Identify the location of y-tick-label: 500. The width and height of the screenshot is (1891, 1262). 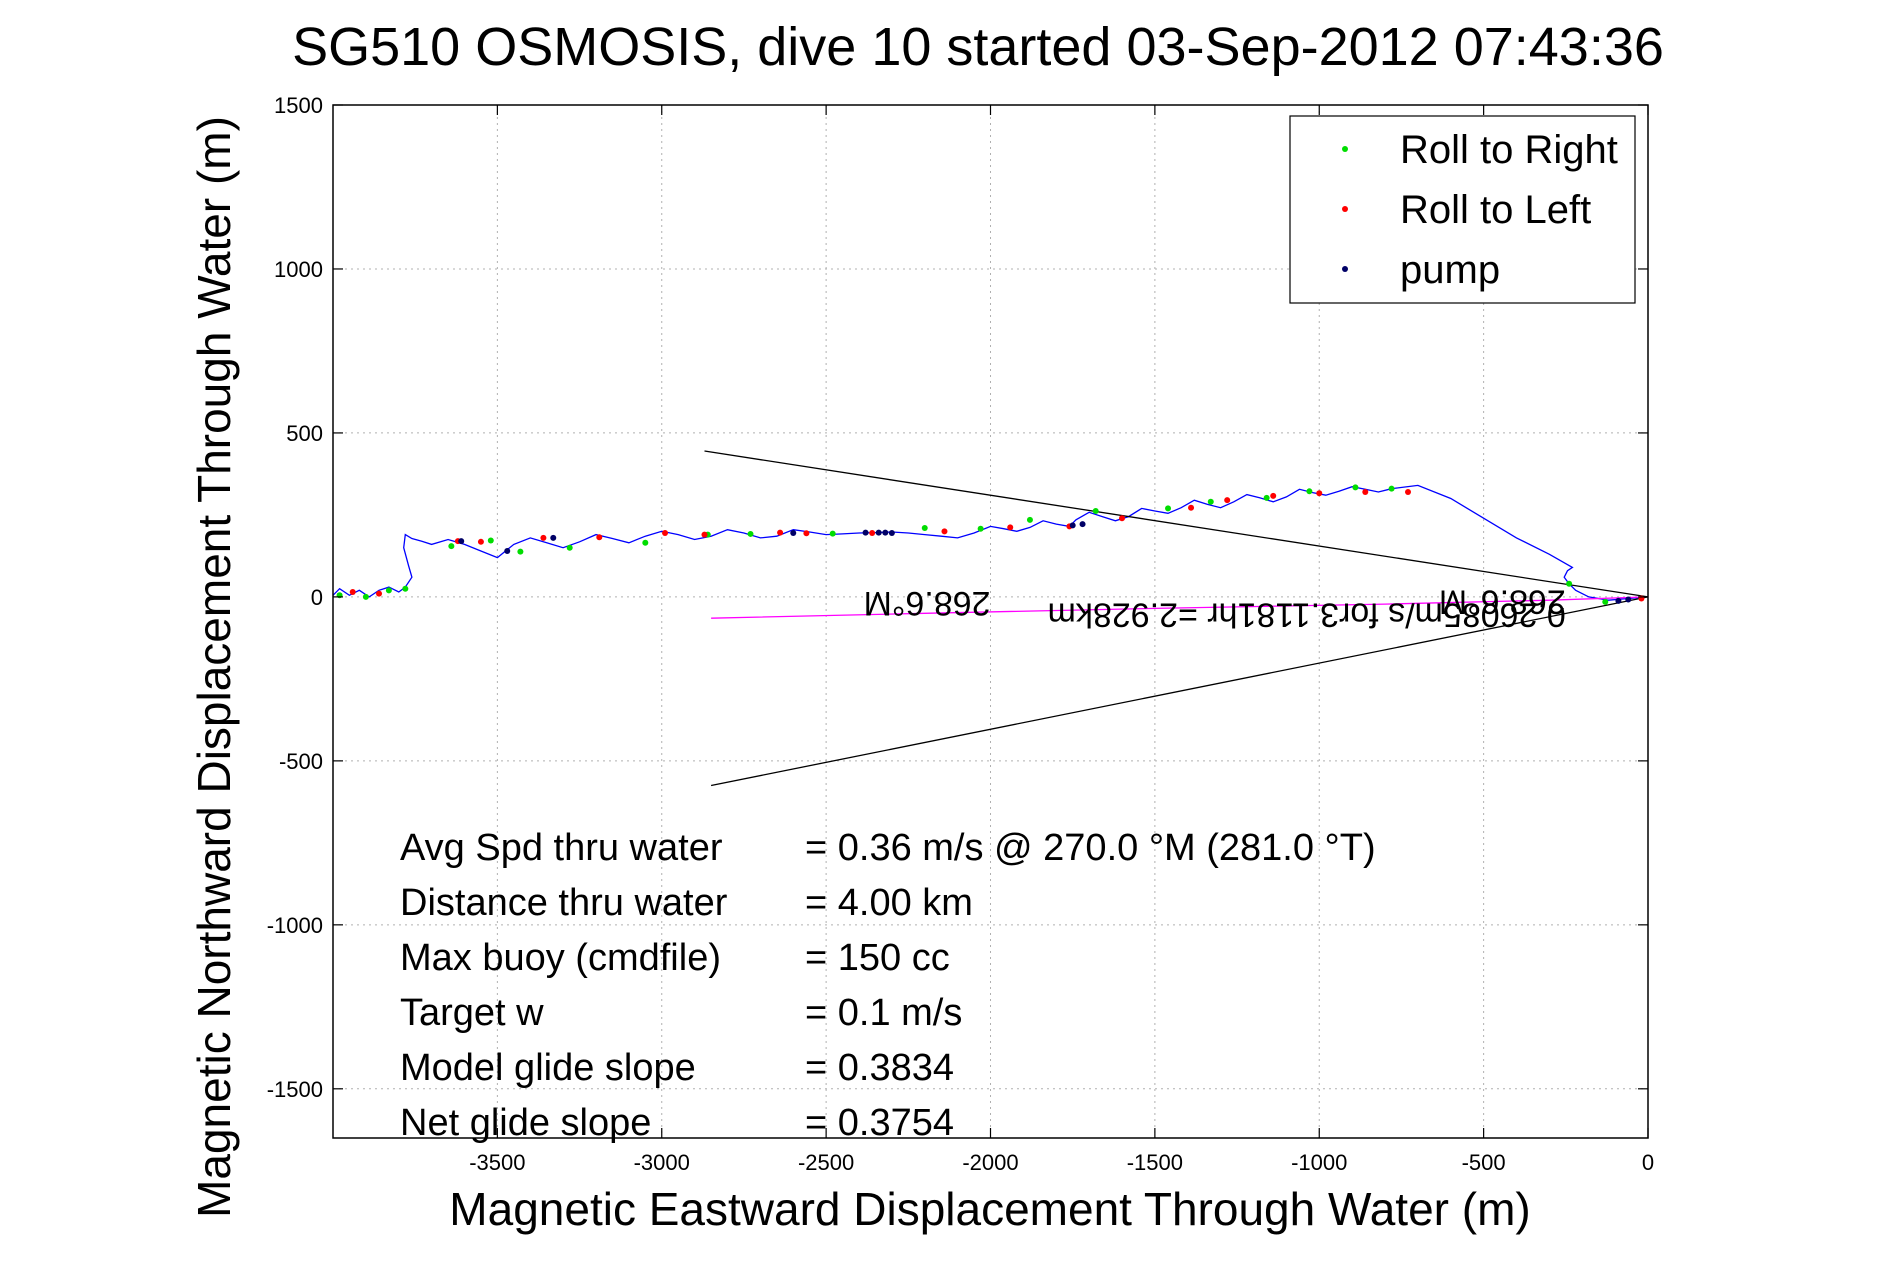
(304, 433).